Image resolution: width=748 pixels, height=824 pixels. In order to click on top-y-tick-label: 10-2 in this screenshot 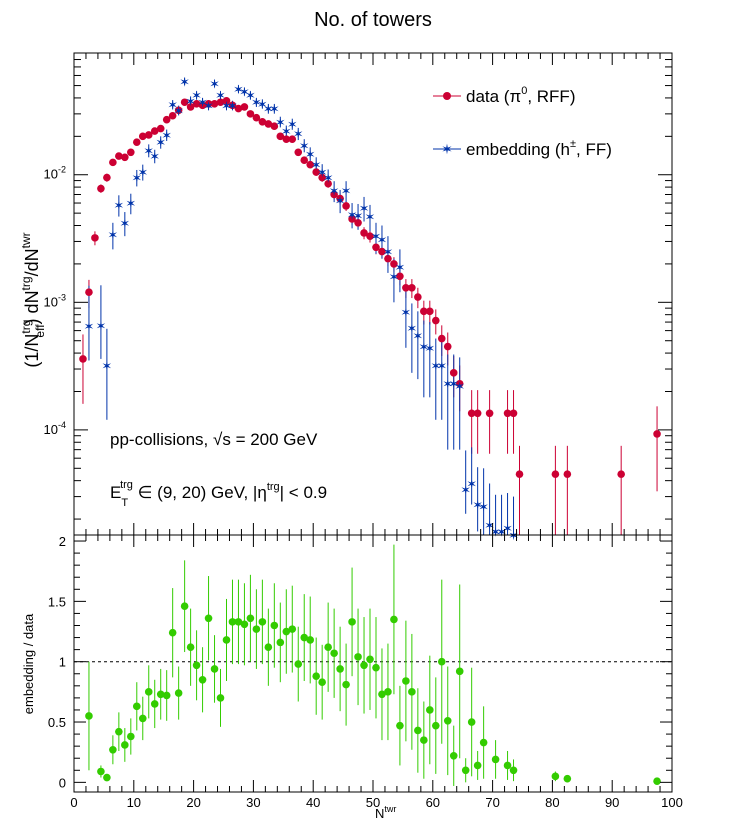, I will do `click(55, 173)`.